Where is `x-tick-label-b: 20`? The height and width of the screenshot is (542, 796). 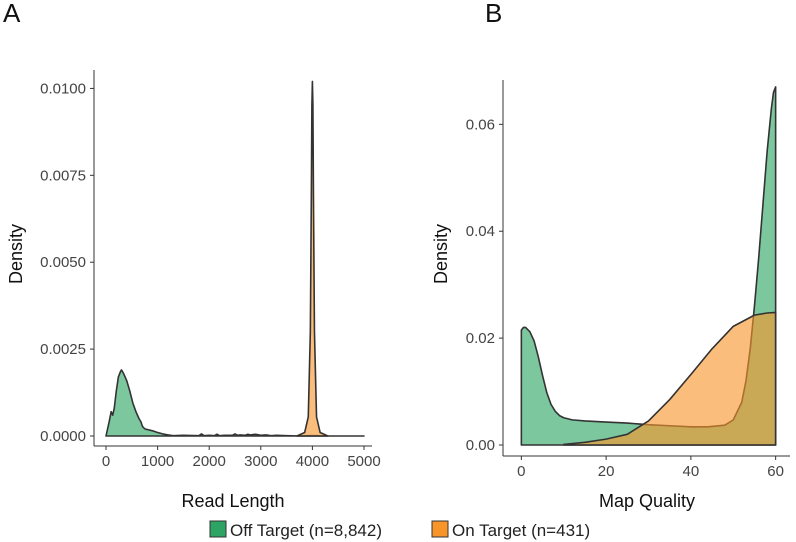
x-tick-label-b: 20 is located at coordinates (606, 471).